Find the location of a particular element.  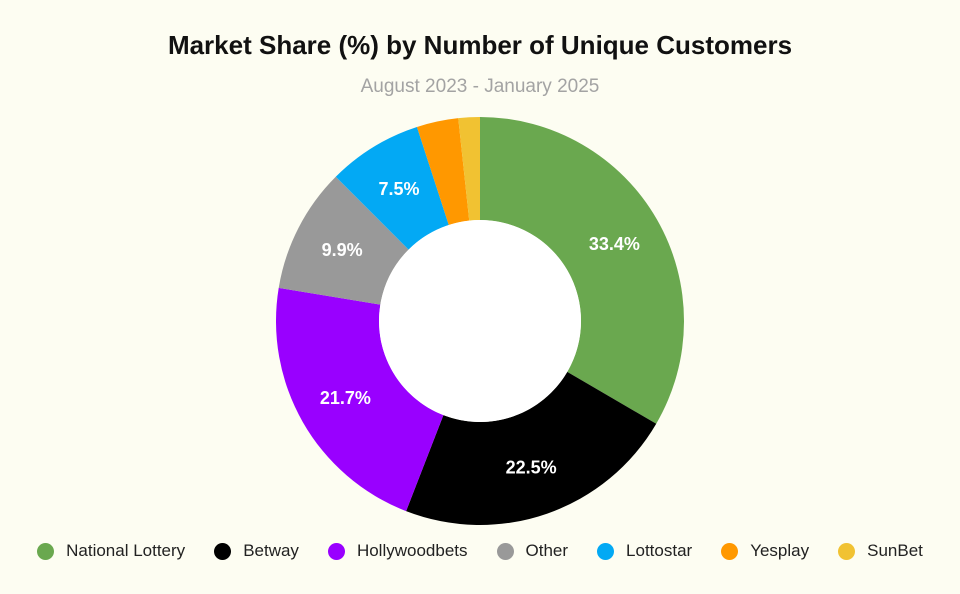

legend-label: Other is located at coordinates (547, 550).